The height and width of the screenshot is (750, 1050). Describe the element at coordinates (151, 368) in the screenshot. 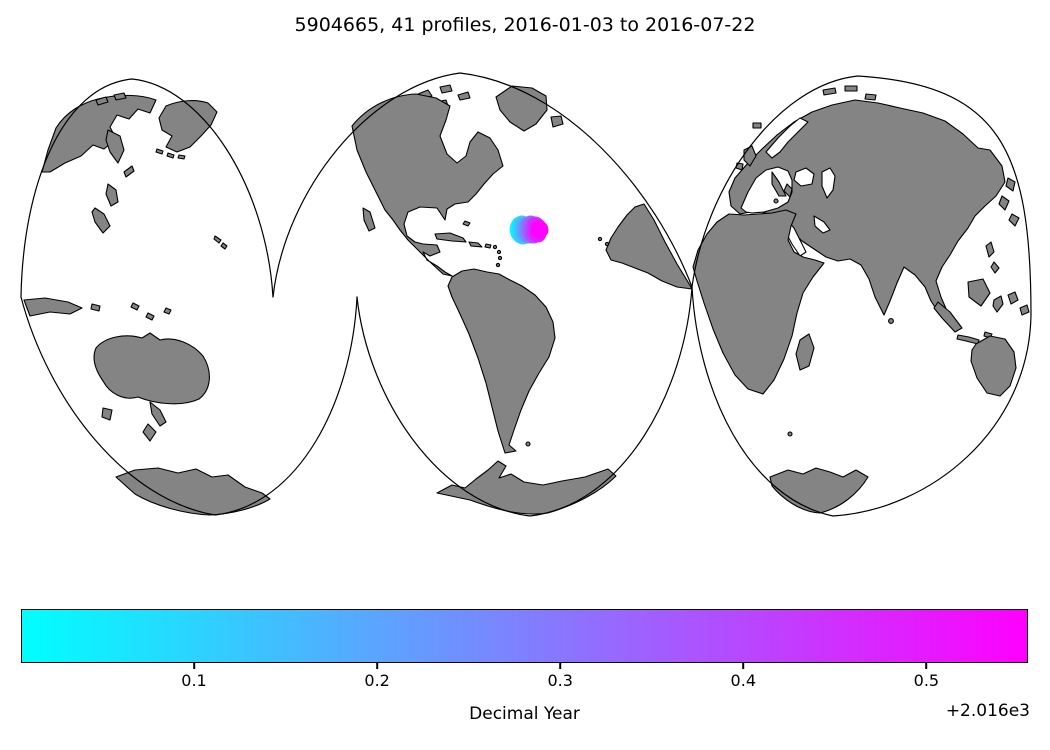

I see `land-australia-east` at that location.